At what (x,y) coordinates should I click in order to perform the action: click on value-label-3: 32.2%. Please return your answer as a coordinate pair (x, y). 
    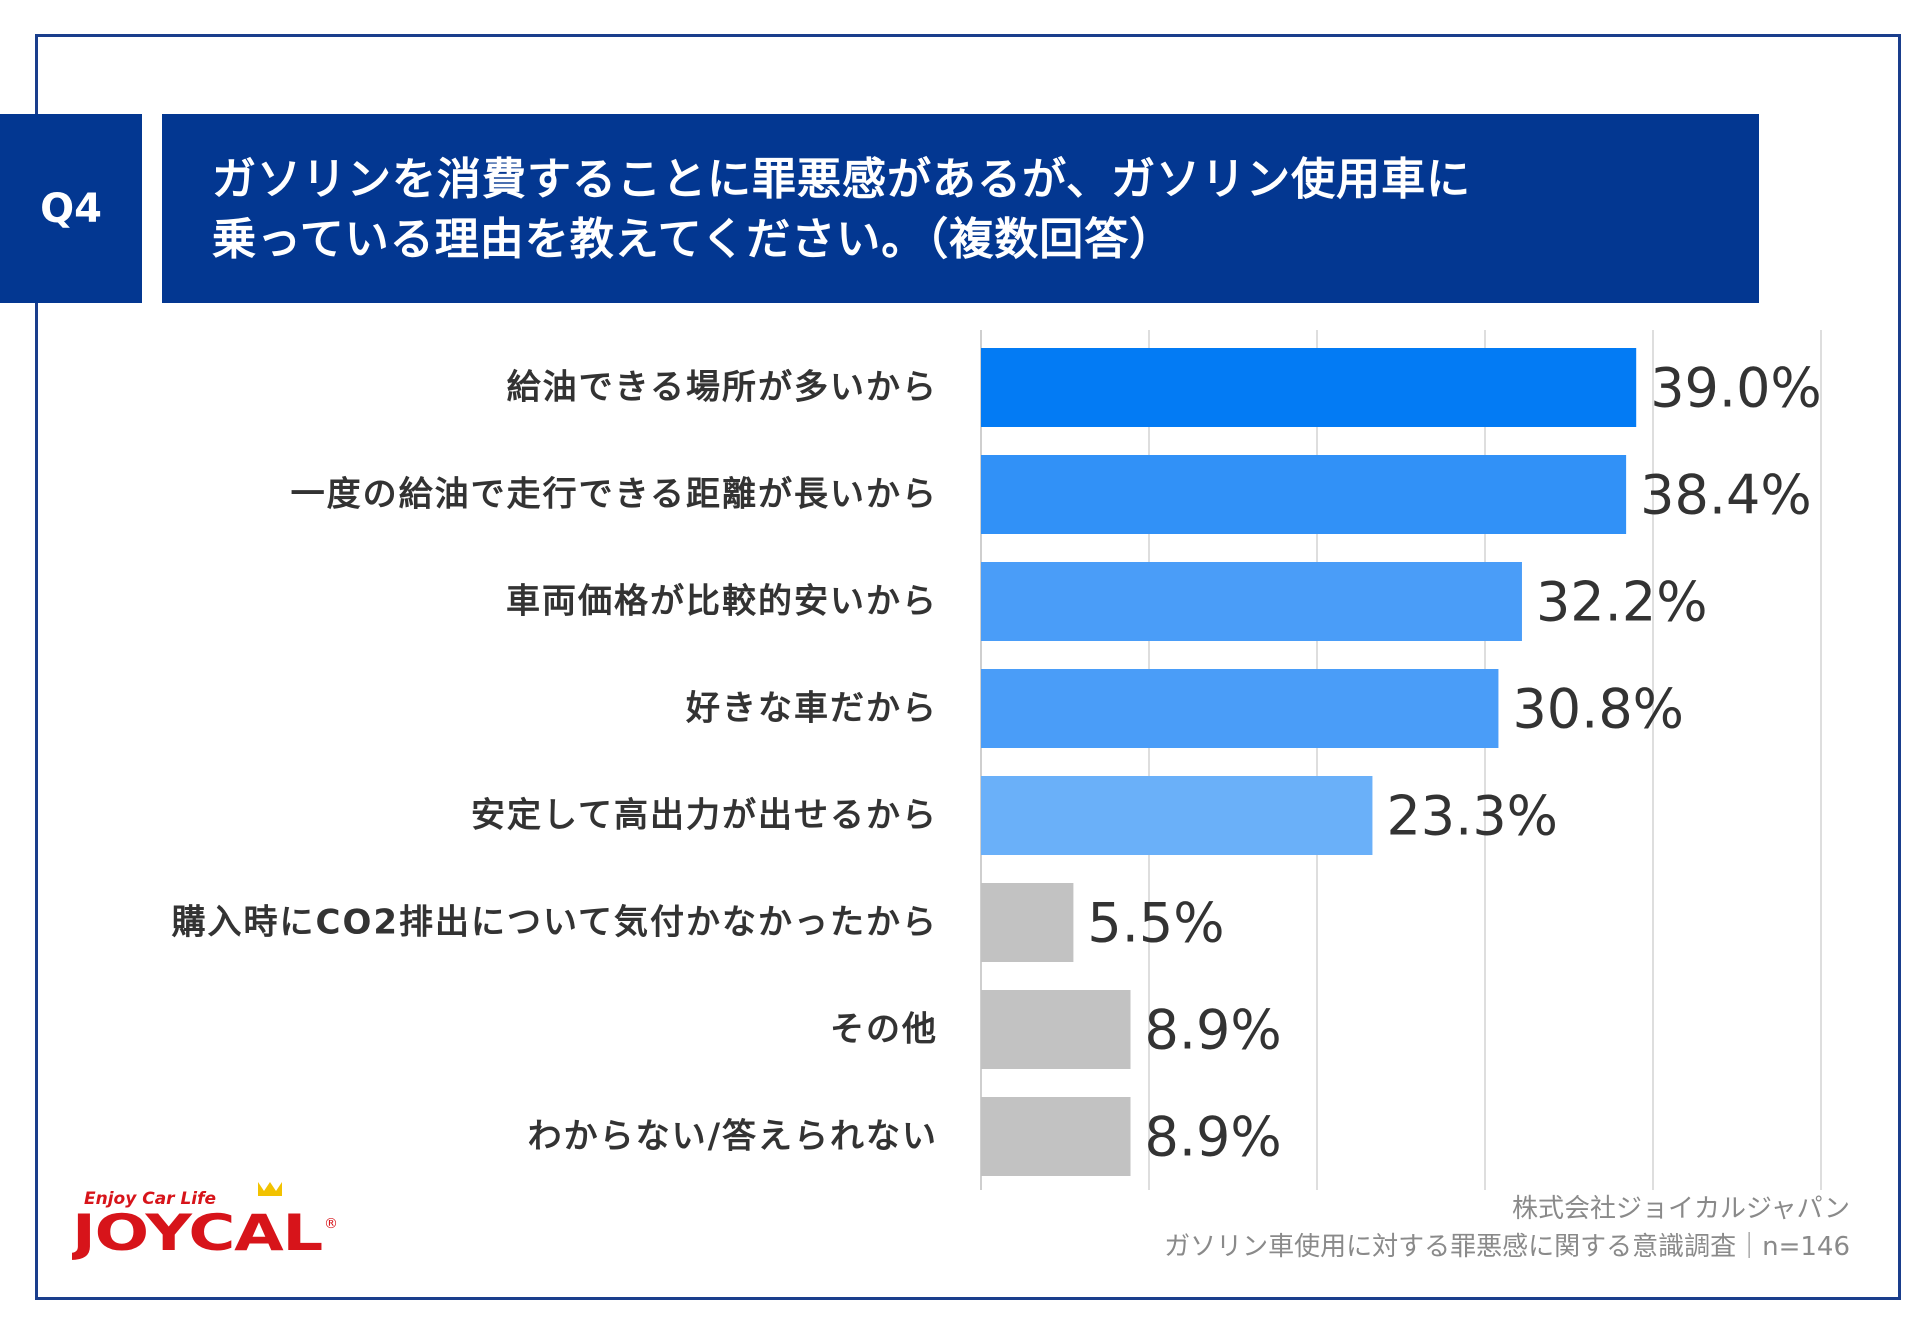
    Looking at the image, I should click on (1622, 602).